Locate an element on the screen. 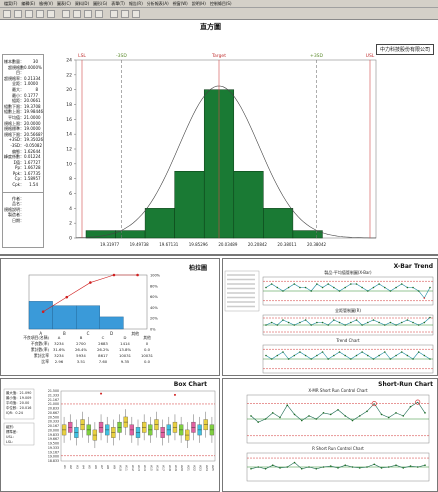 The image size is (438, 492). stat-row: 組數上限： 19.98446 is located at coordinates (23, 112).